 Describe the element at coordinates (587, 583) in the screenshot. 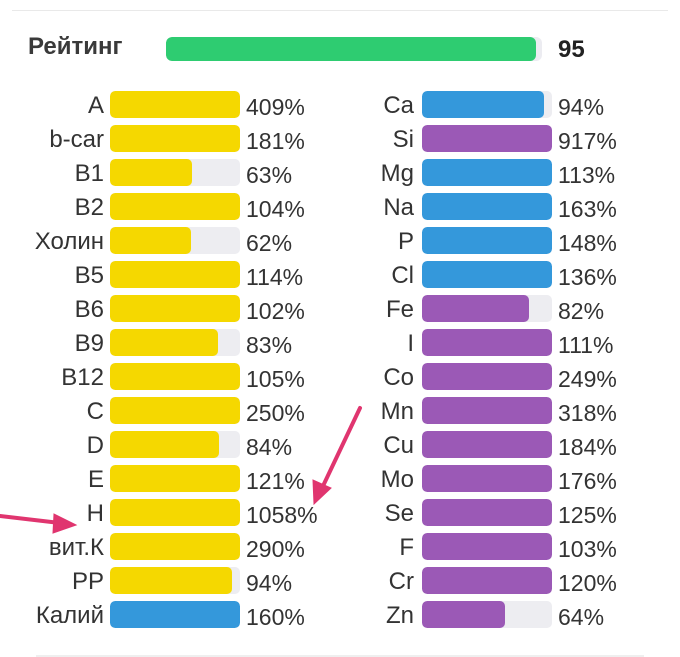

I see `mineral-percent: 120%` at that location.